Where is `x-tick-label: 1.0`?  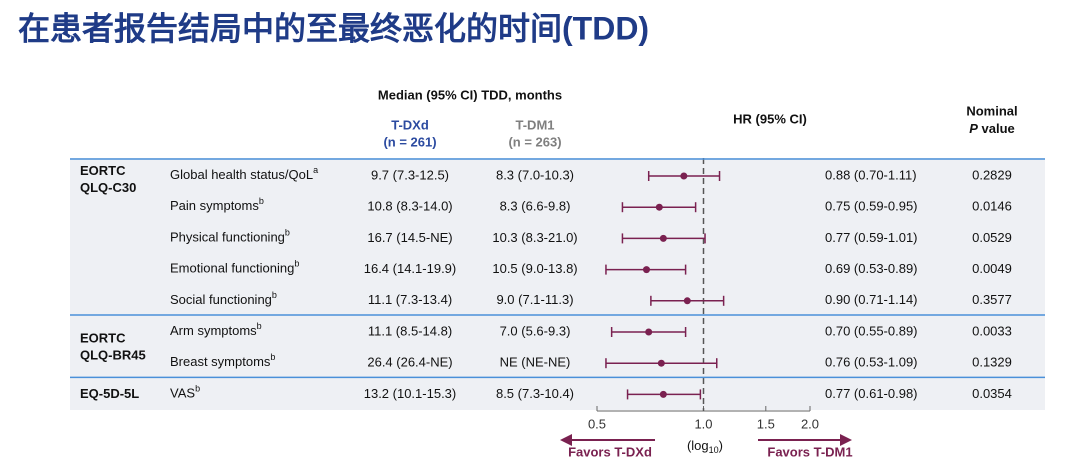
x-tick-label: 1.0 is located at coordinates (703, 423).